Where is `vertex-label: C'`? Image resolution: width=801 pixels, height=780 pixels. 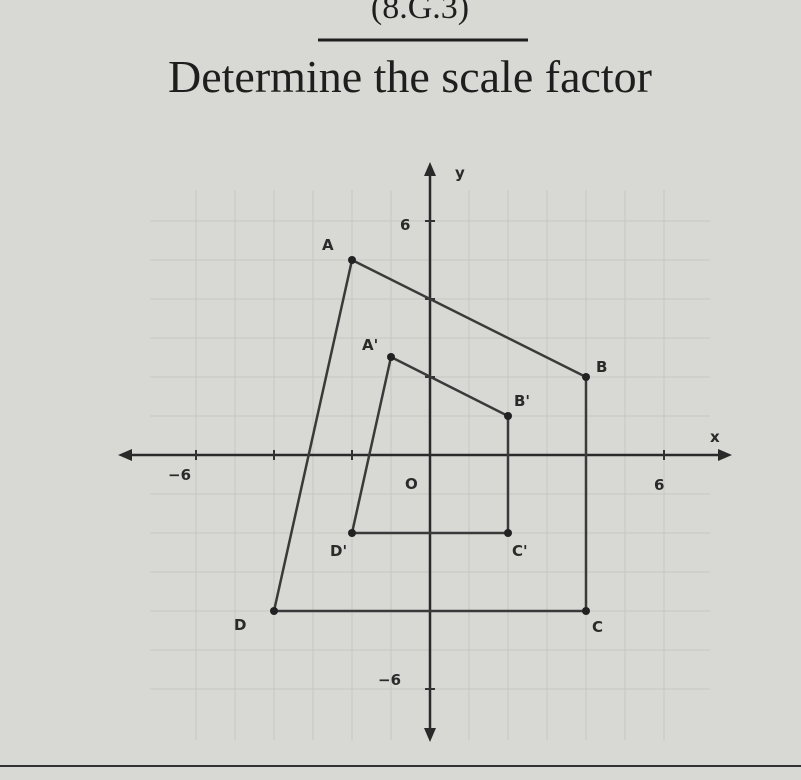 vertex-label: C' is located at coordinates (520, 551).